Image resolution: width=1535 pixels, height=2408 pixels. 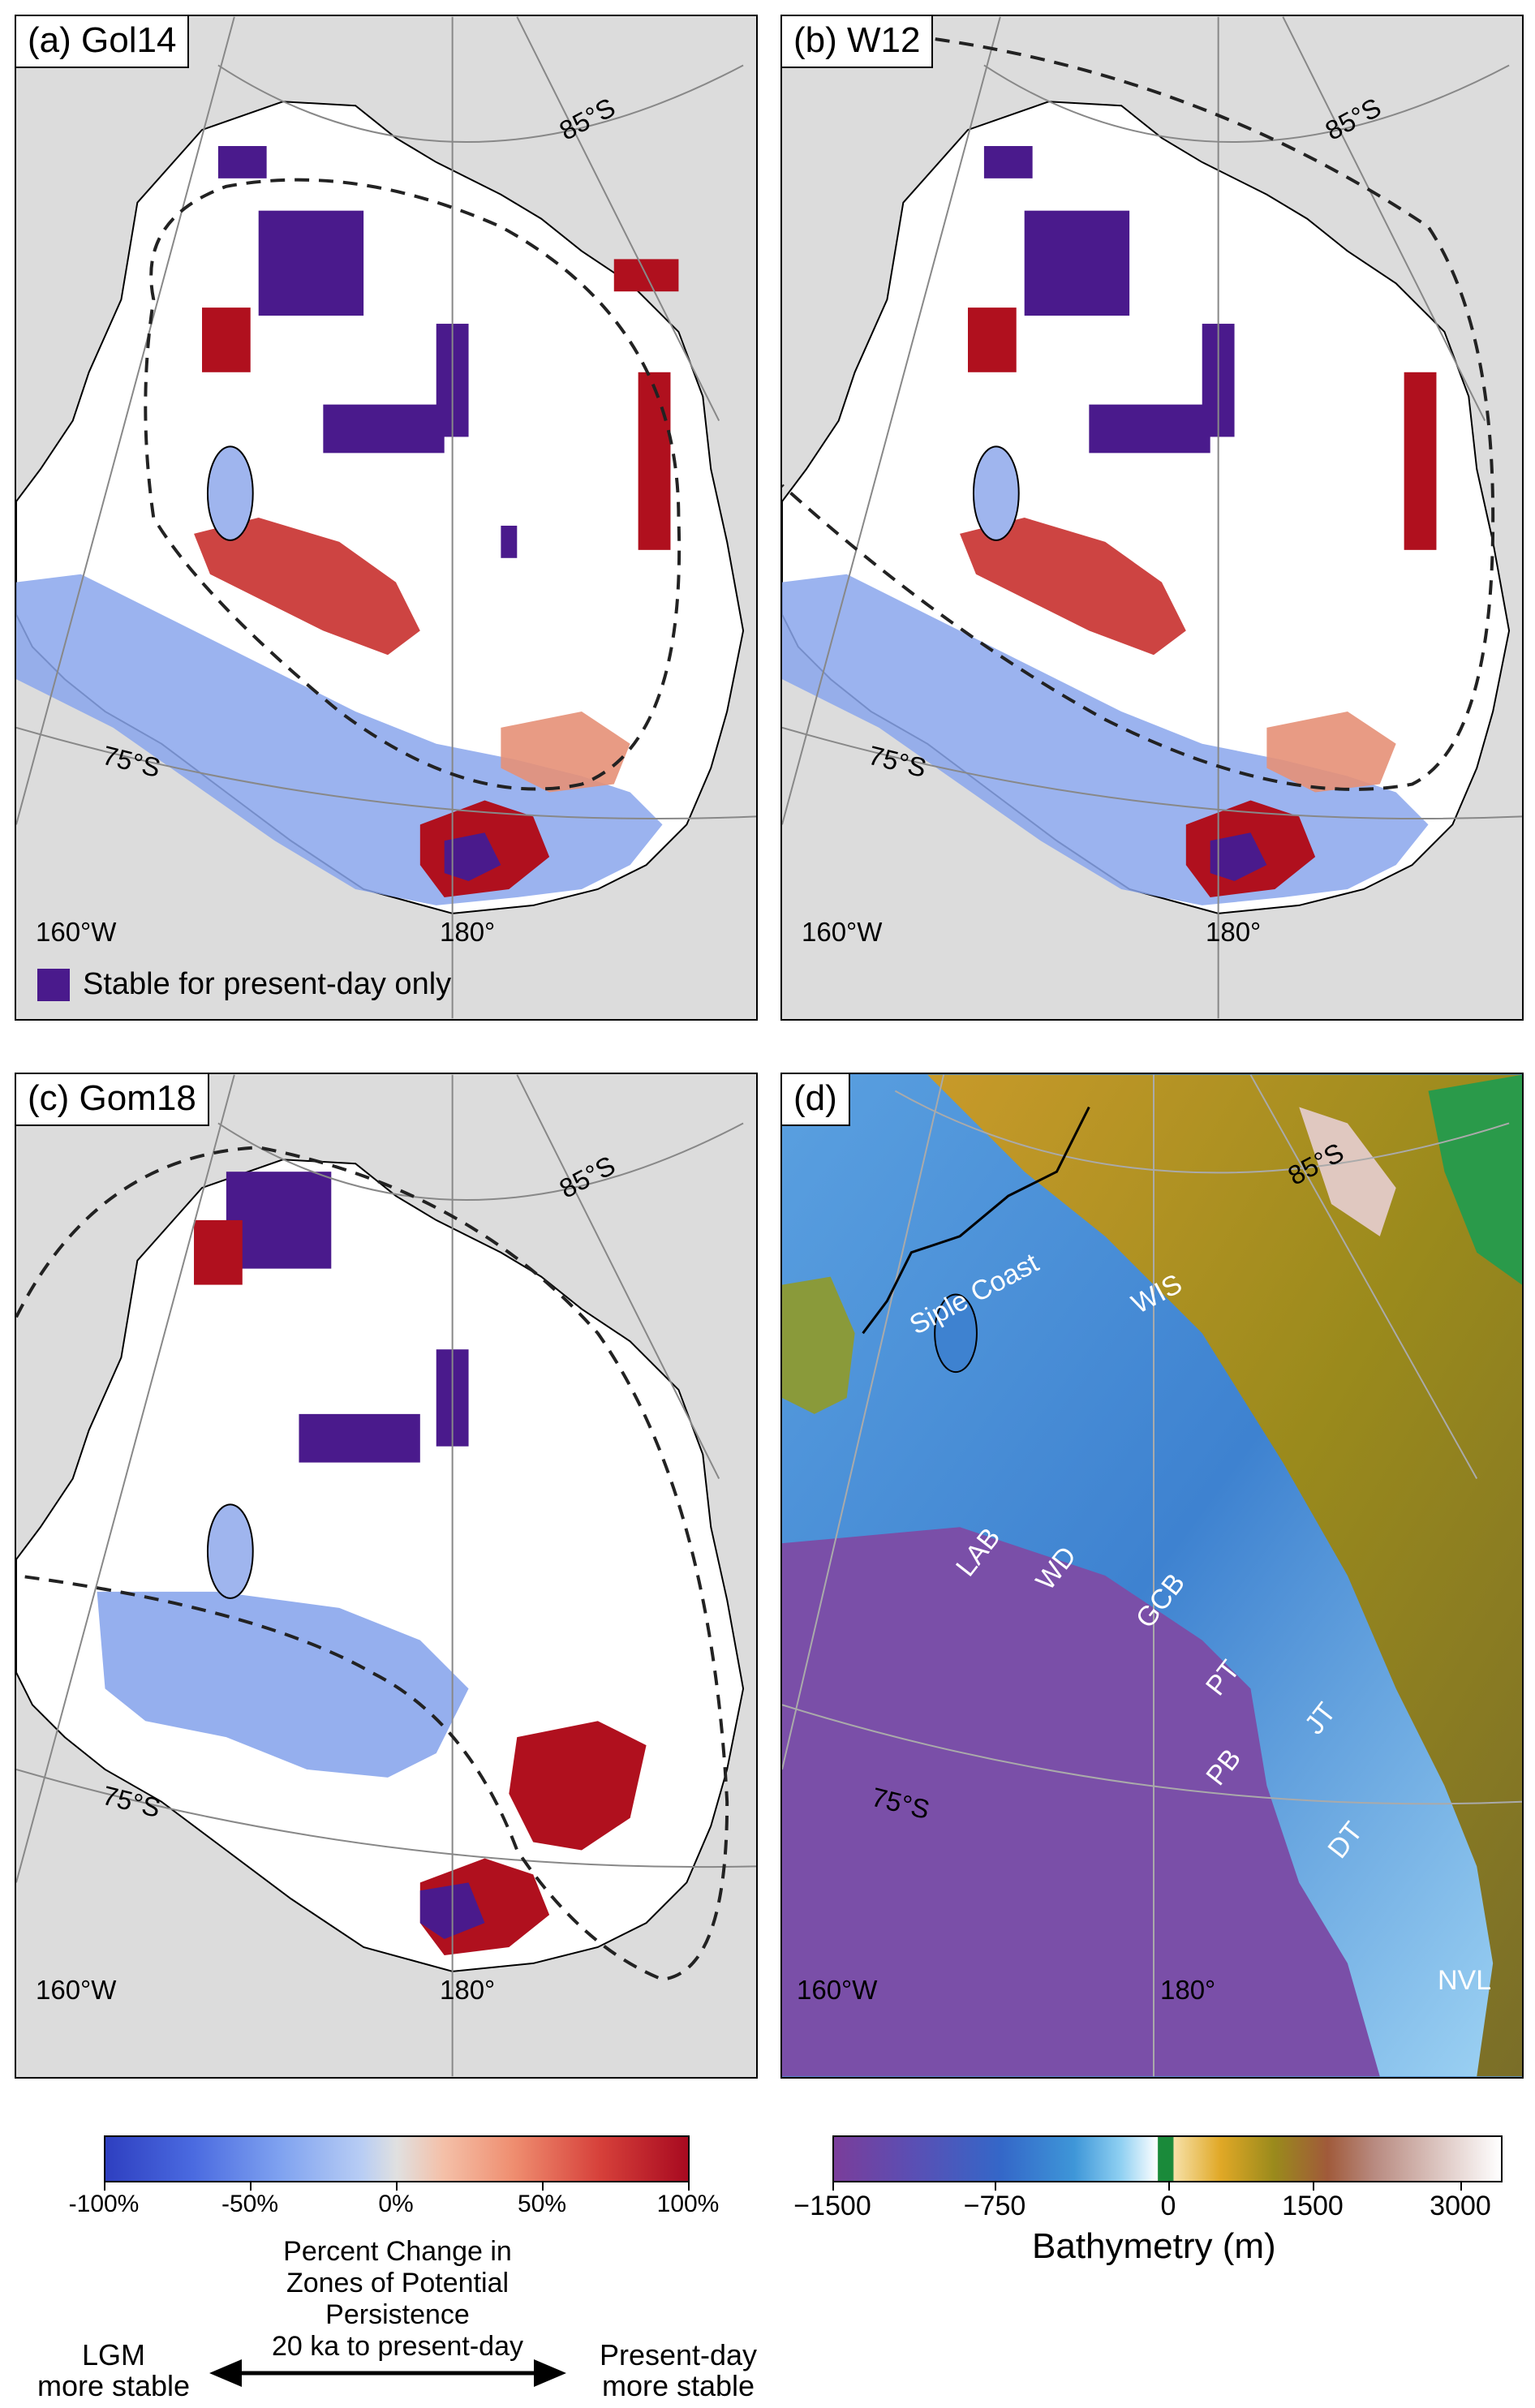 I want to click on lon-160-label-b: 160°W, so click(x=843, y=932).